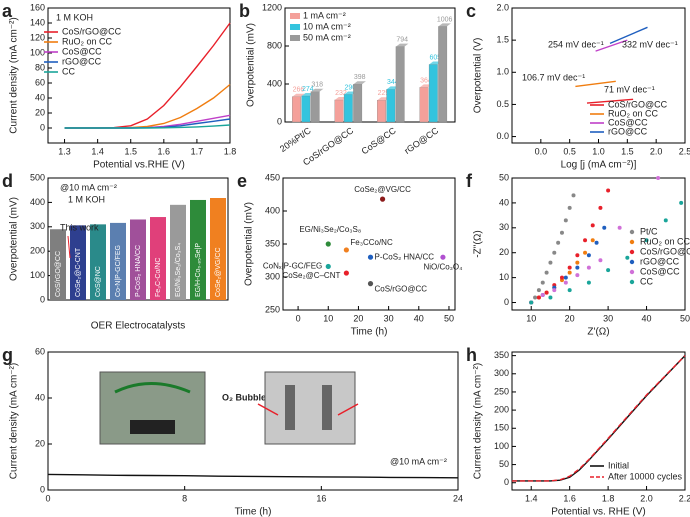  What do you see at coordinates (608, 498) in the screenshot?
I see `x-tick-label: 1.8` at bounding box center [608, 498].